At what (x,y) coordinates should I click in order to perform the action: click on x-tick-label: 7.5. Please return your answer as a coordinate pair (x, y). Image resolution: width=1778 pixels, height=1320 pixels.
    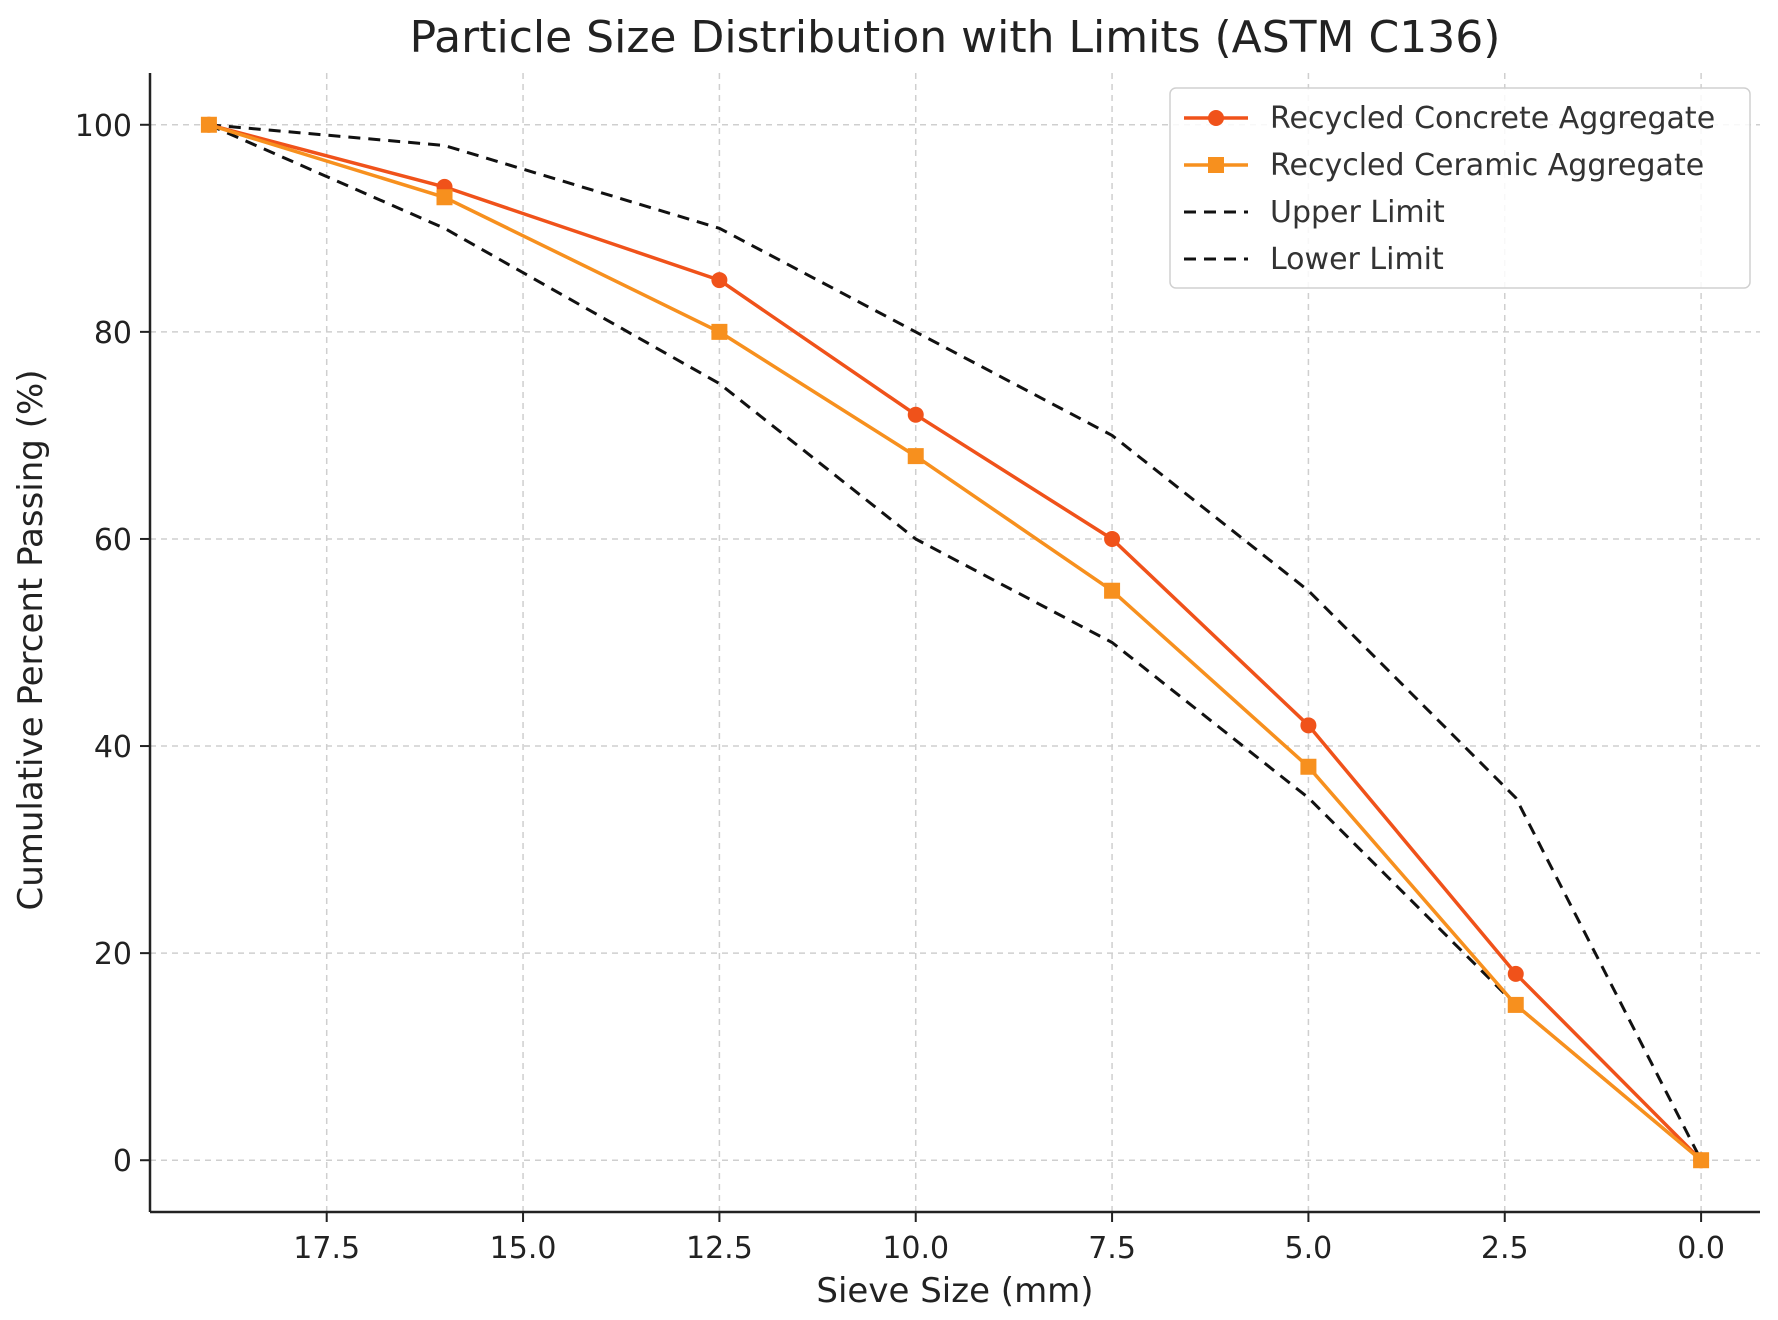
    Looking at the image, I should click on (1112, 1248).